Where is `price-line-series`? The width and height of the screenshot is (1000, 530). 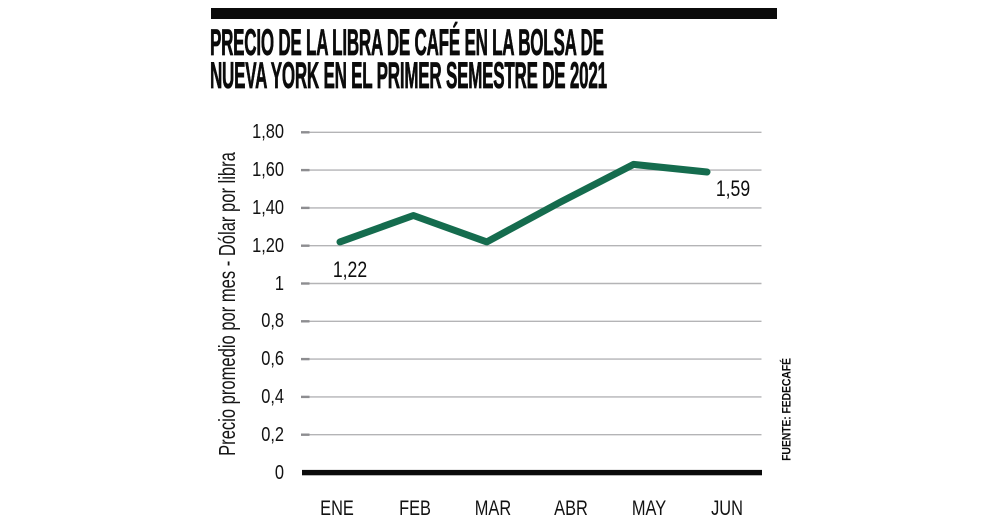 price-line-series is located at coordinates (523, 203).